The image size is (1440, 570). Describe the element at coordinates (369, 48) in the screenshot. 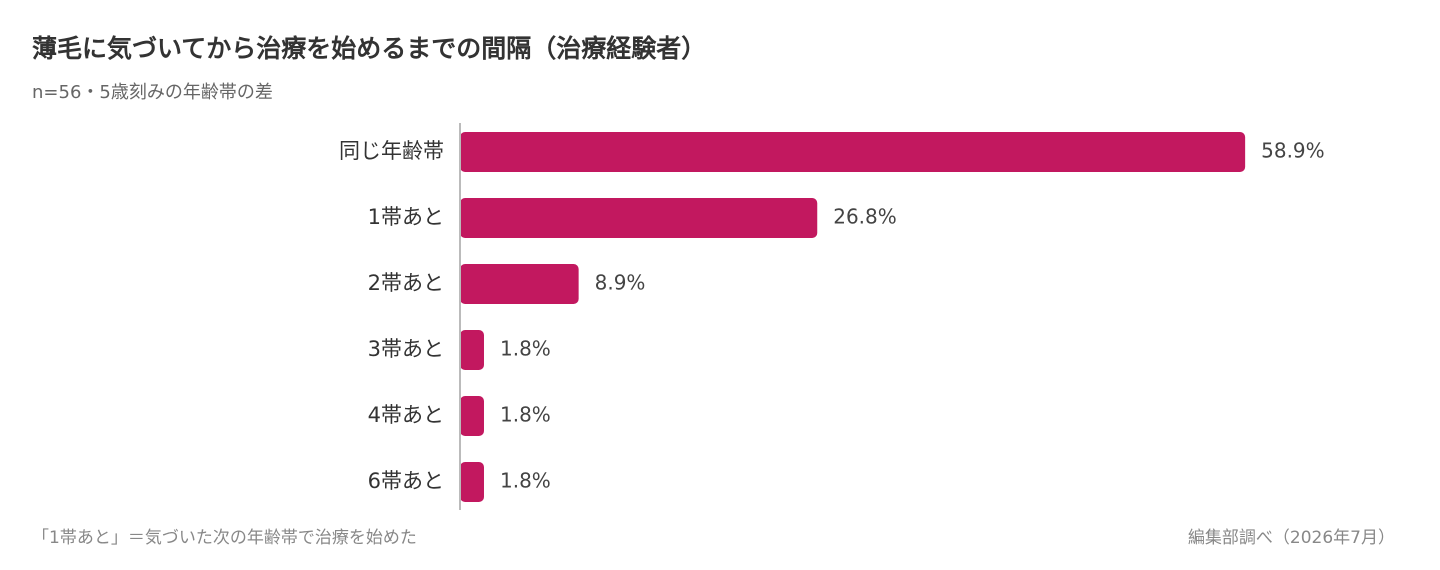

I see `chart-title: 薄毛に気づいてから治療を始めるまでの間隔（治療経験者）` at that location.